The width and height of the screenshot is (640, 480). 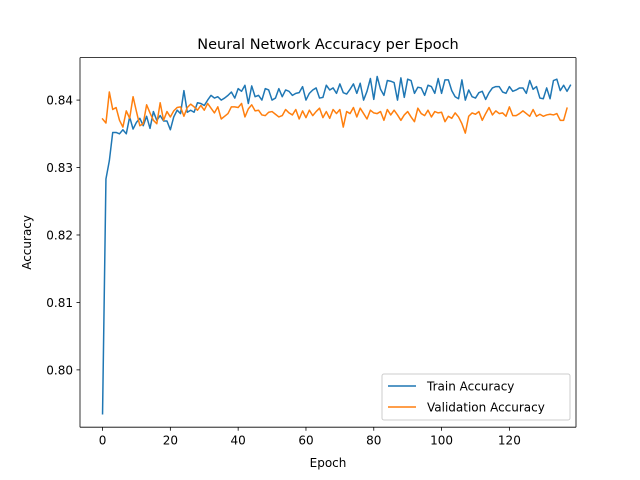 What do you see at coordinates (59, 303) in the screenshot?
I see `y-tick-label: 0.81` at bounding box center [59, 303].